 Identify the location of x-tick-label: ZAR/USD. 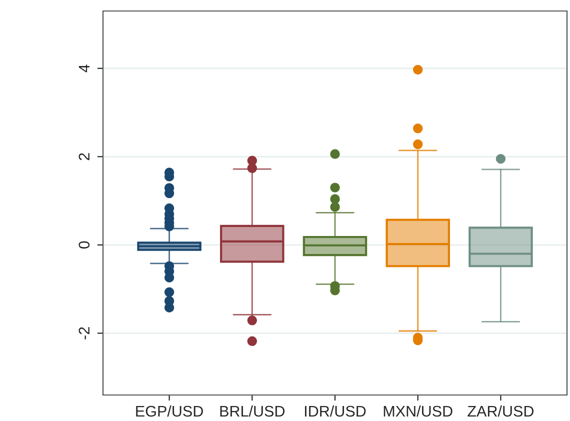
(501, 411).